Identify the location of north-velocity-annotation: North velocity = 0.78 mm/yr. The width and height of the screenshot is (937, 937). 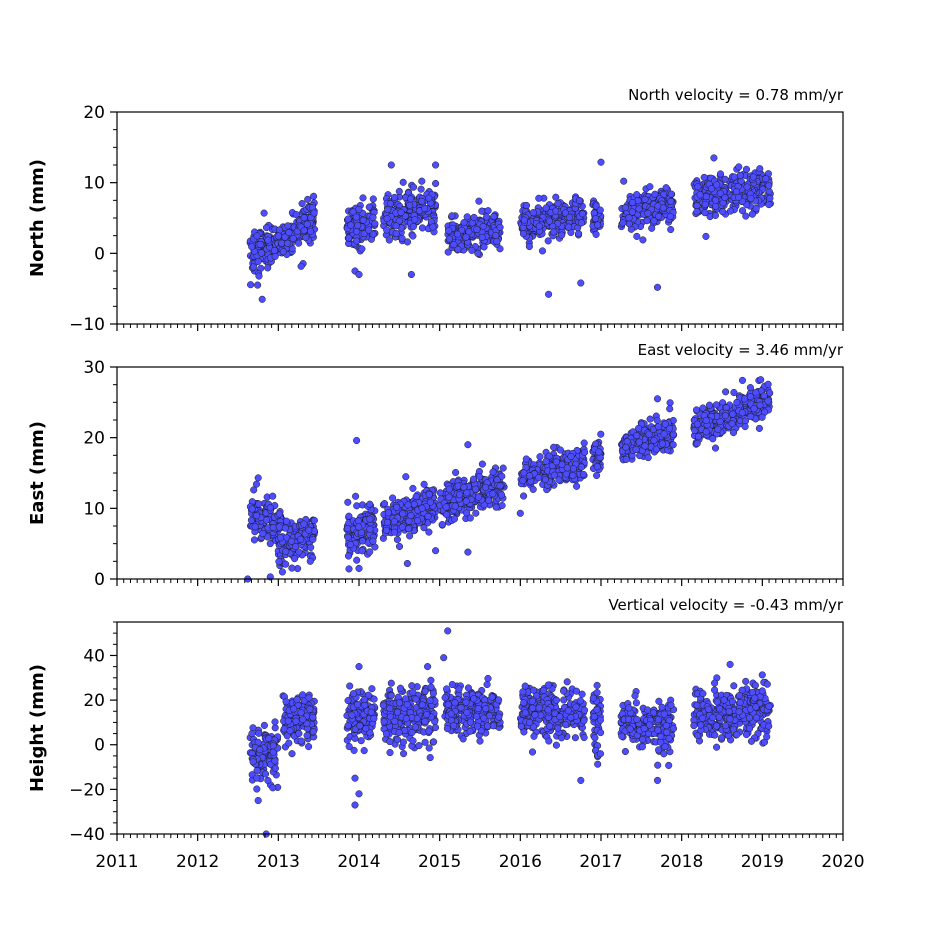
(736, 95).